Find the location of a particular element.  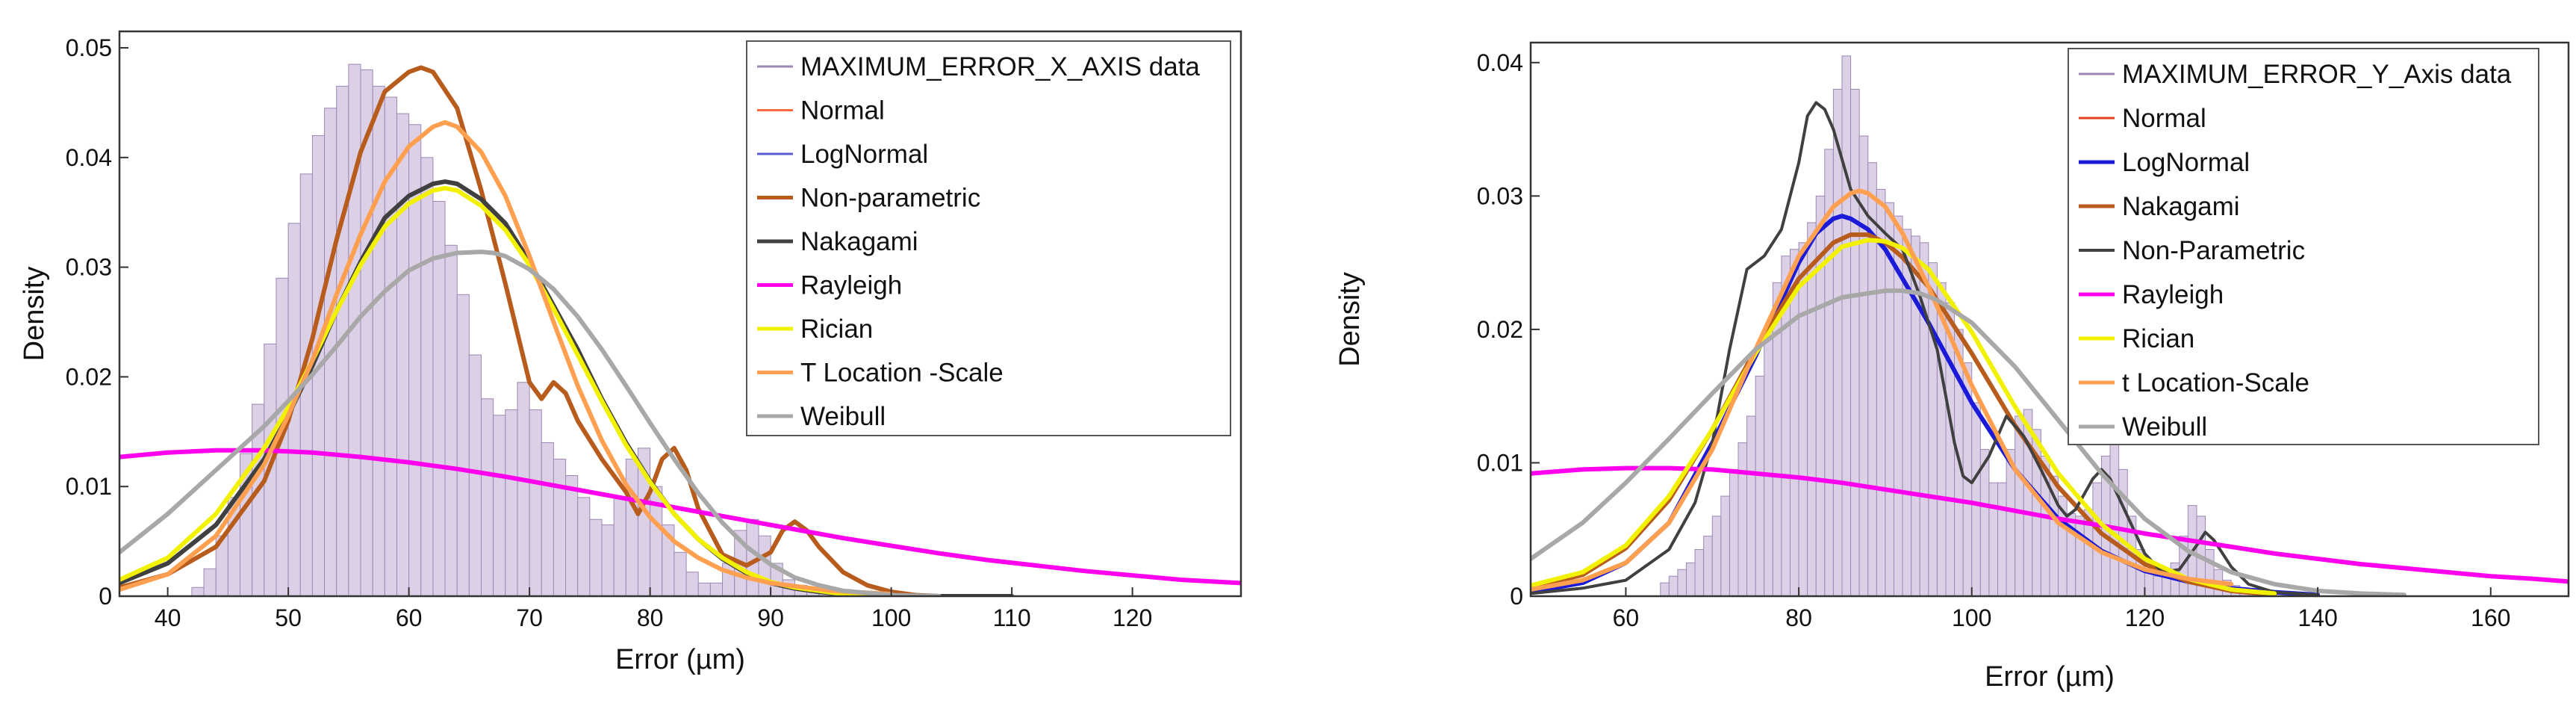

y-tick-label: 0.05 is located at coordinates (89, 48).